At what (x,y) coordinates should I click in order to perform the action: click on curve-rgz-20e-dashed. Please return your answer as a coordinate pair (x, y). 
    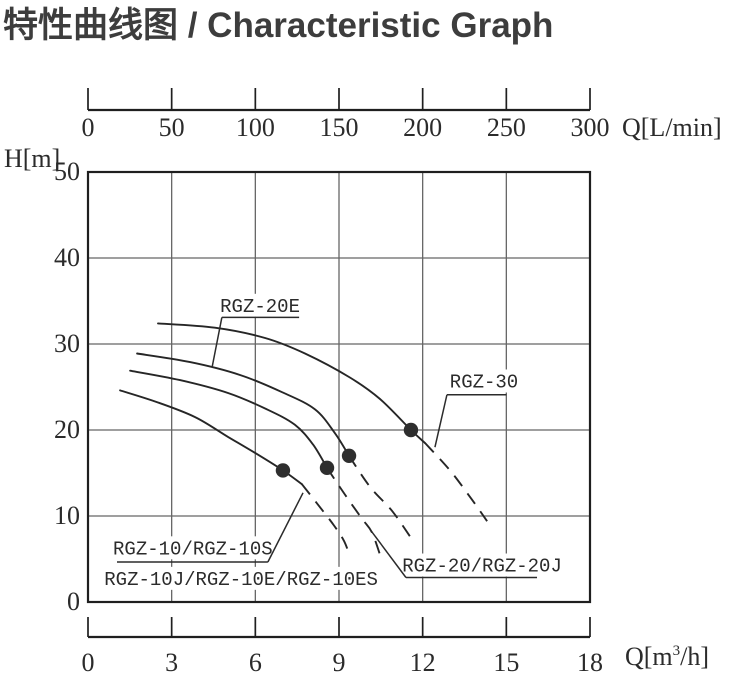
    Looking at the image, I should click on (379, 496).